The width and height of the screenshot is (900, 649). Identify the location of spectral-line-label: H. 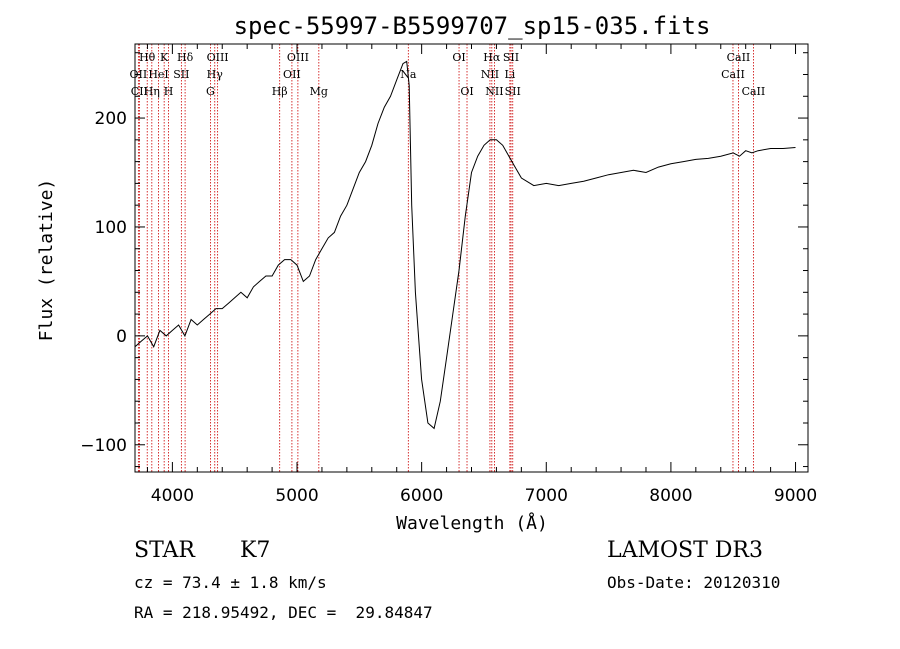
(169, 91).